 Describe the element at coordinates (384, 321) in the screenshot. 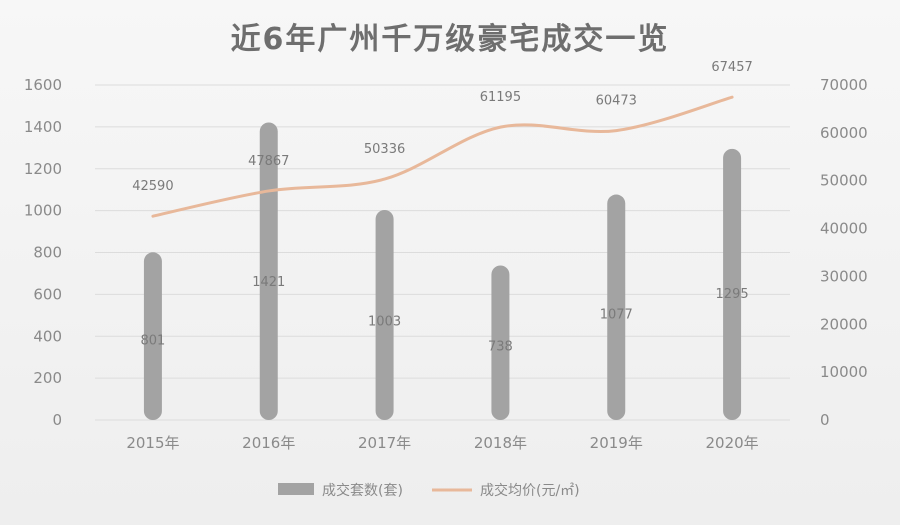

I see `bar-data-label: 1003` at that location.